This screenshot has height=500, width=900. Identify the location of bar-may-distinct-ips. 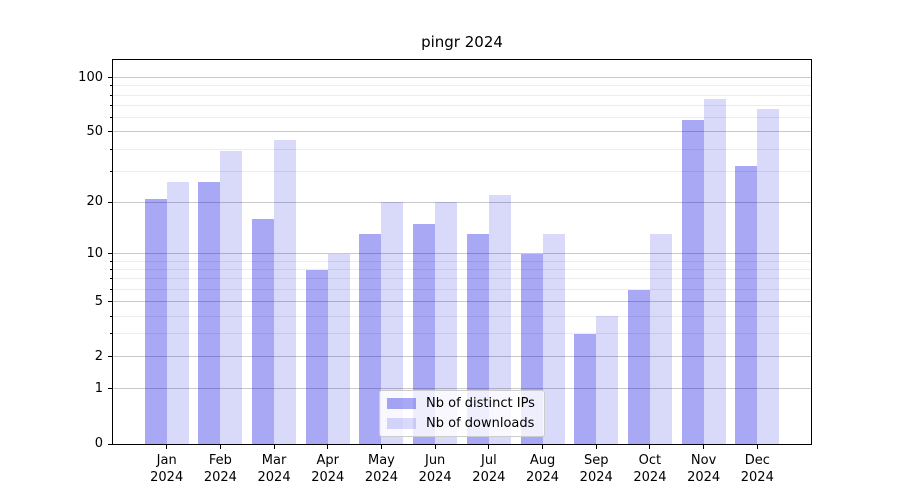
(370, 339).